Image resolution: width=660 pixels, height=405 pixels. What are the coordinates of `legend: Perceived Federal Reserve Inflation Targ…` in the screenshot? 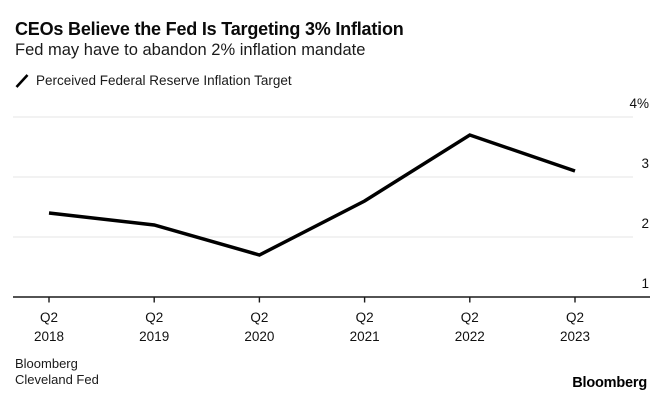 It's located at (153, 80).